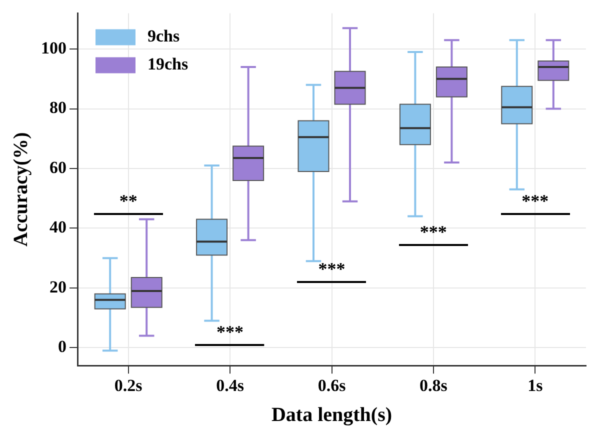 Image resolution: width=592 pixels, height=432 pixels. What do you see at coordinates (168, 64) in the screenshot?
I see `legend-label: 19chs` at bounding box center [168, 64].